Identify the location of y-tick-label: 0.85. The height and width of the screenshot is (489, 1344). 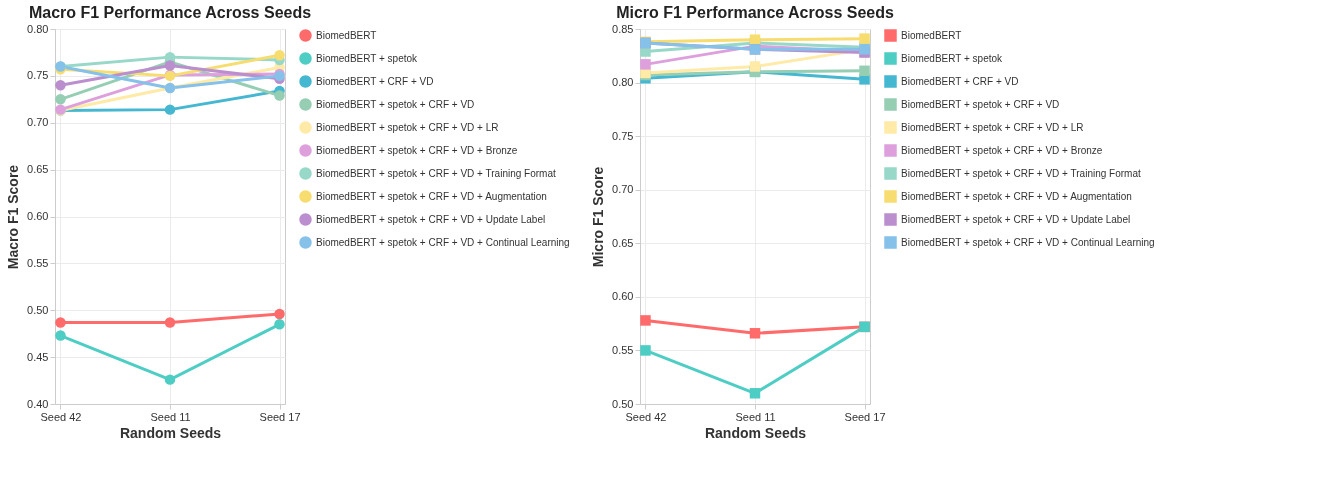
(623, 28).